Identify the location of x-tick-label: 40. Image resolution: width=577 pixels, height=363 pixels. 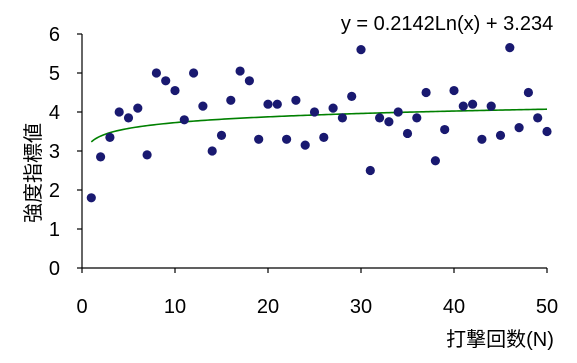
(454, 307).